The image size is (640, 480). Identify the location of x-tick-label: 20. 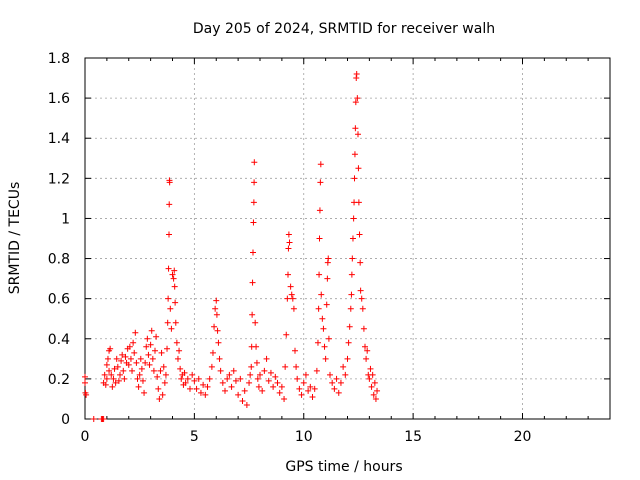
(523, 437).